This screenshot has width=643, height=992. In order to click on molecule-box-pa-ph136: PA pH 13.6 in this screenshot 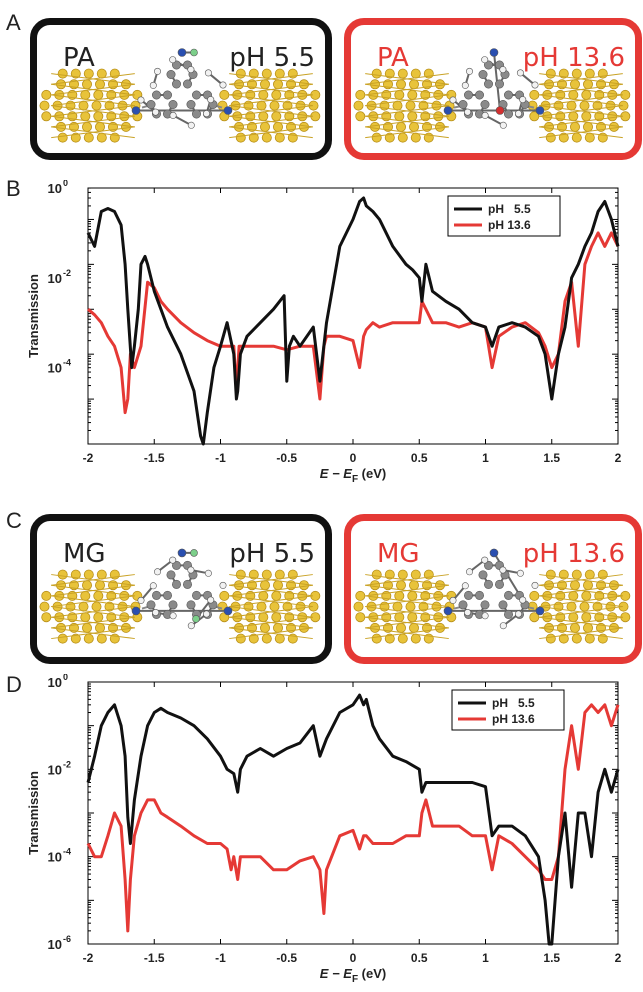, I will do `click(493, 89)`.